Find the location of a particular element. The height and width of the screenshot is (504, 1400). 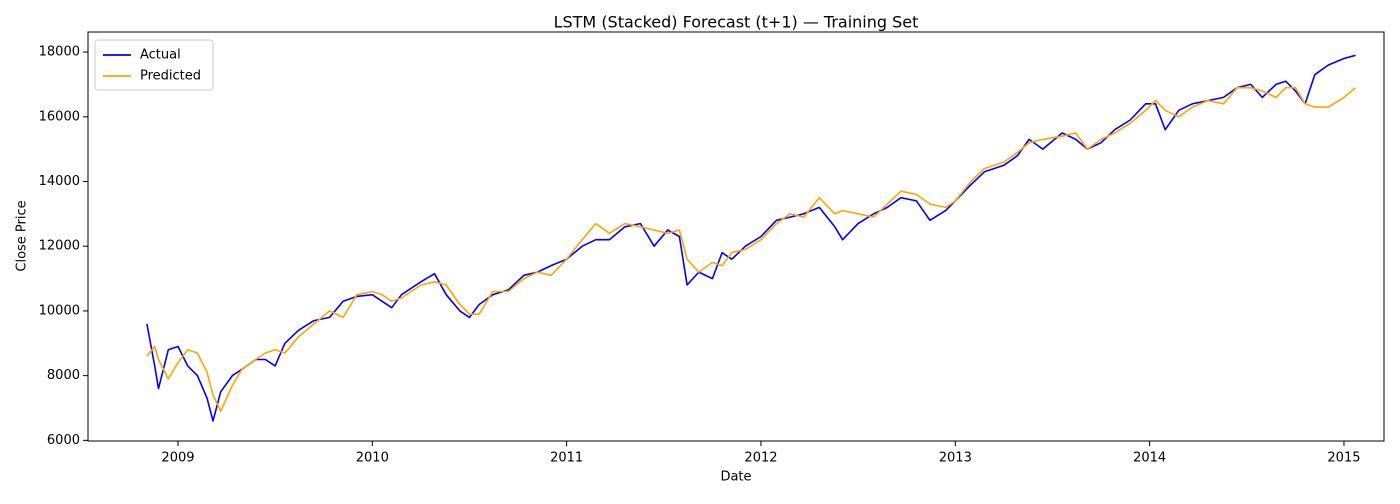

legend-label: Predicted is located at coordinates (170, 76).